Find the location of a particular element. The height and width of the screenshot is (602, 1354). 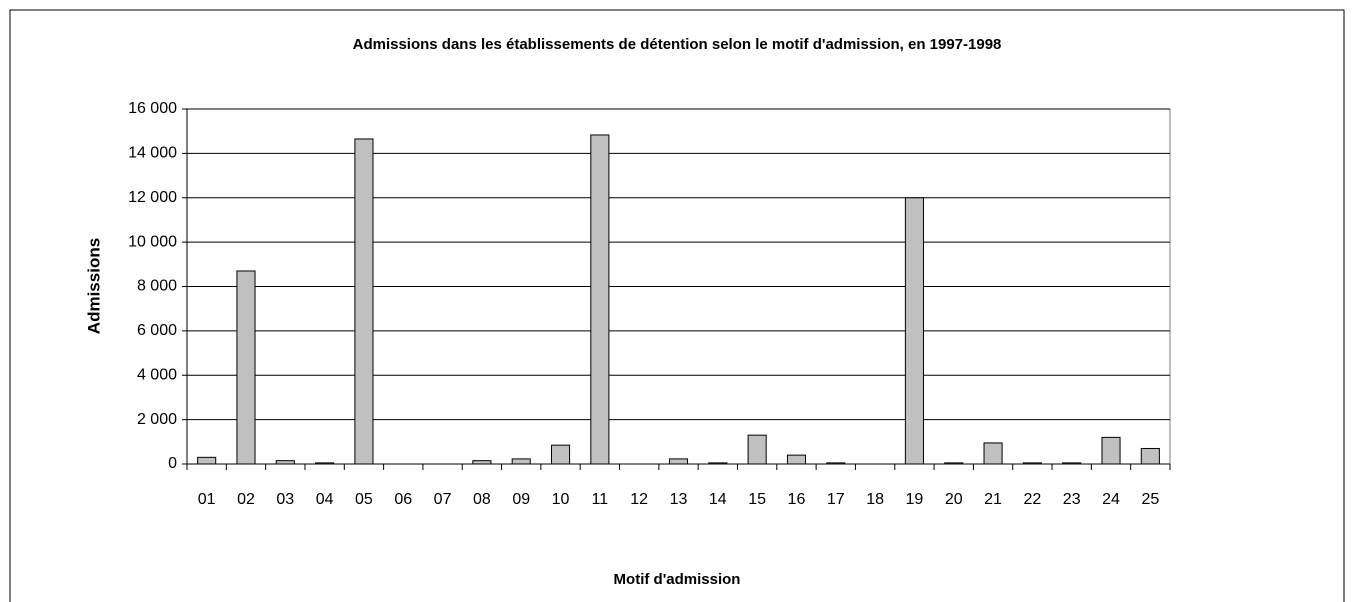

x-tick-label: 04 is located at coordinates (325, 499).